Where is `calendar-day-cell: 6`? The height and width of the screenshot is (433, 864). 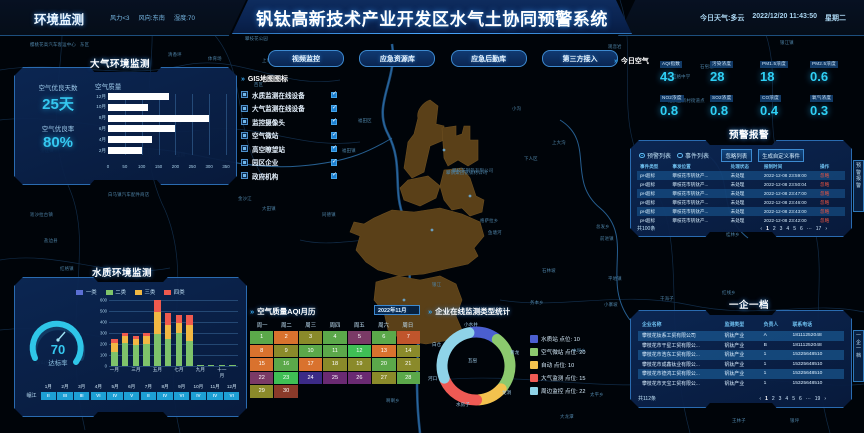 calendar-day-cell: 6 is located at coordinates (384, 337).